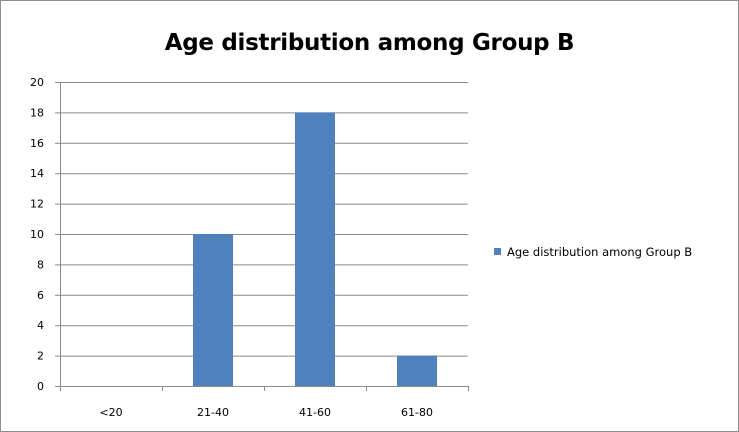  What do you see at coordinates (37, 143) in the screenshot?
I see `y-tick-label: 16` at bounding box center [37, 143].